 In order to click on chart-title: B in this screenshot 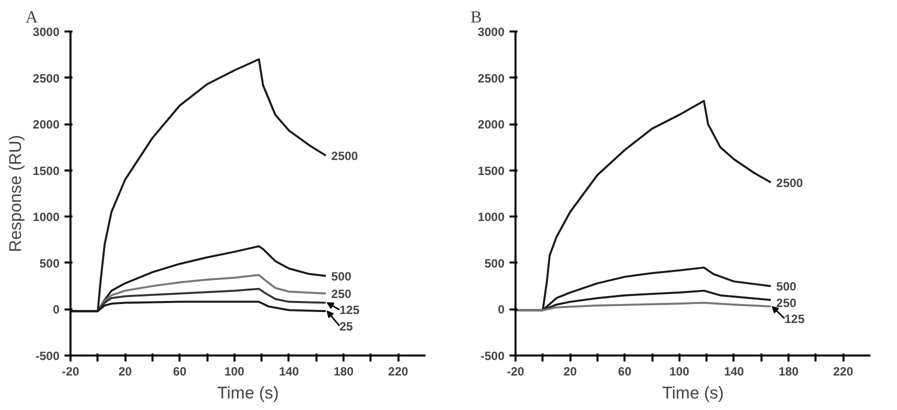, I will do `click(476, 17)`.